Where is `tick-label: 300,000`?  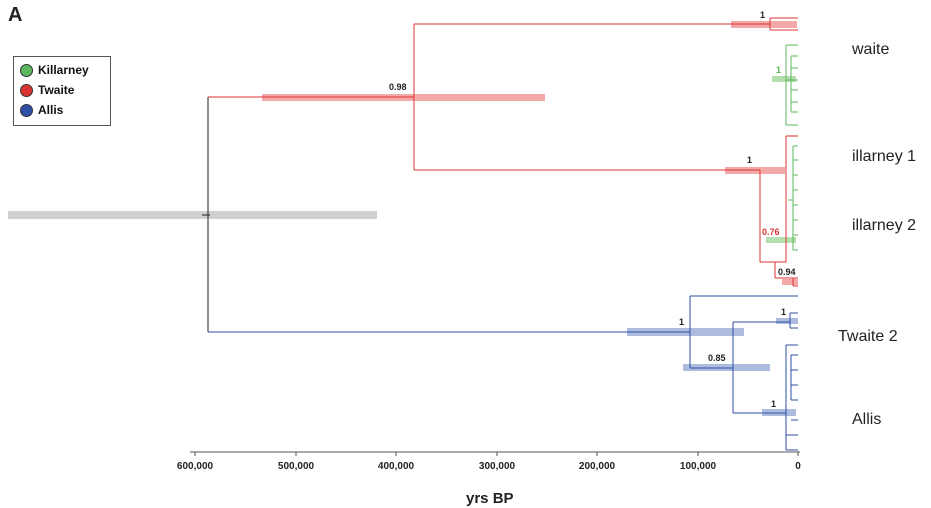
tick-label: 300,000 is located at coordinates (497, 466).